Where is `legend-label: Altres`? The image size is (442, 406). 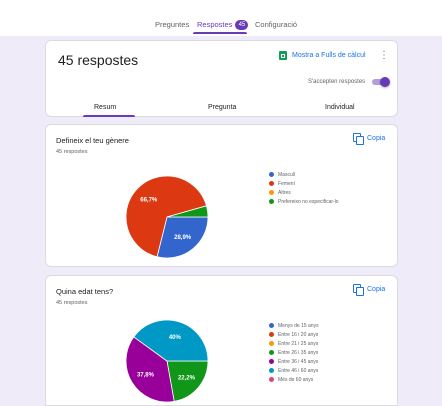 legend-label: Altres is located at coordinates (284, 192).